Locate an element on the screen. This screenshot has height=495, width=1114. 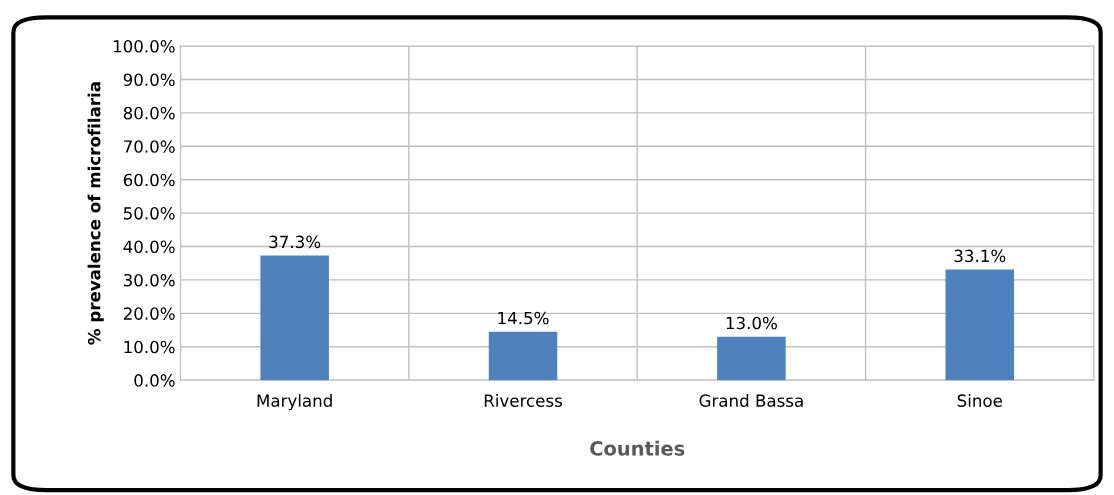
x-tick-label: Maryland is located at coordinates (294, 402).